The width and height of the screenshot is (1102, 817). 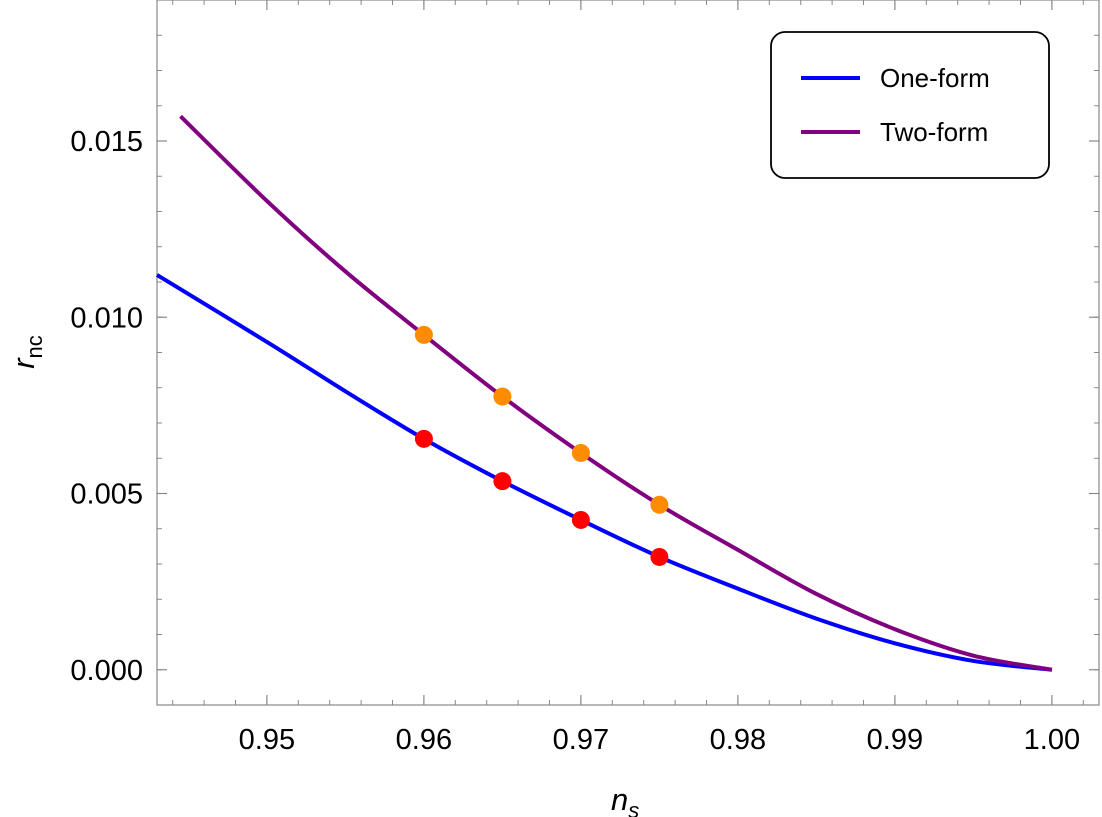 What do you see at coordinates (541, 445) in the screenshot?
I see `series-markers` at bounding box center [541, 445].